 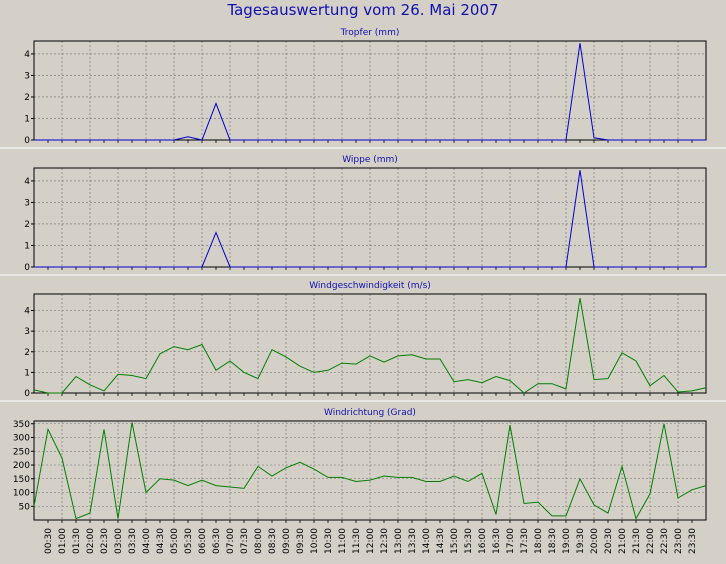 What do you see at coordinates (427, 541) in the screenshot?
I see `x-tick-label: 14:00` at bounding box center [427, 541].